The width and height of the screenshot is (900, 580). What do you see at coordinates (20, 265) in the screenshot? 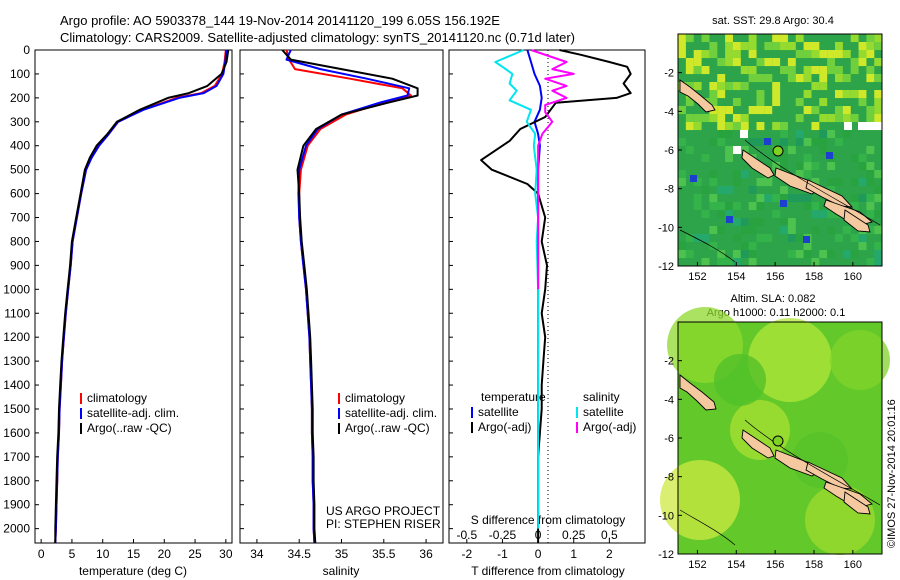
I see `depth-tick-label: 900` at bounding box center [20, 265].